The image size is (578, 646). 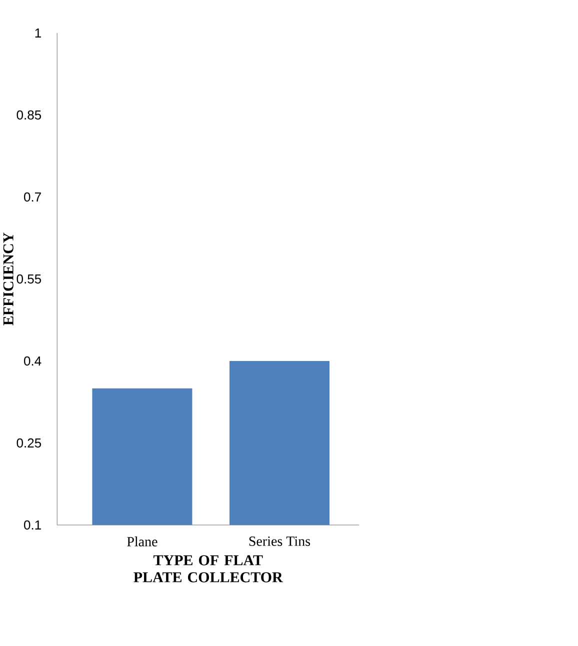 What do you see at coordinates (32, 525) in the screenshot?
I see `y-tick-label: 0.1` at bounding box center [32, 525].